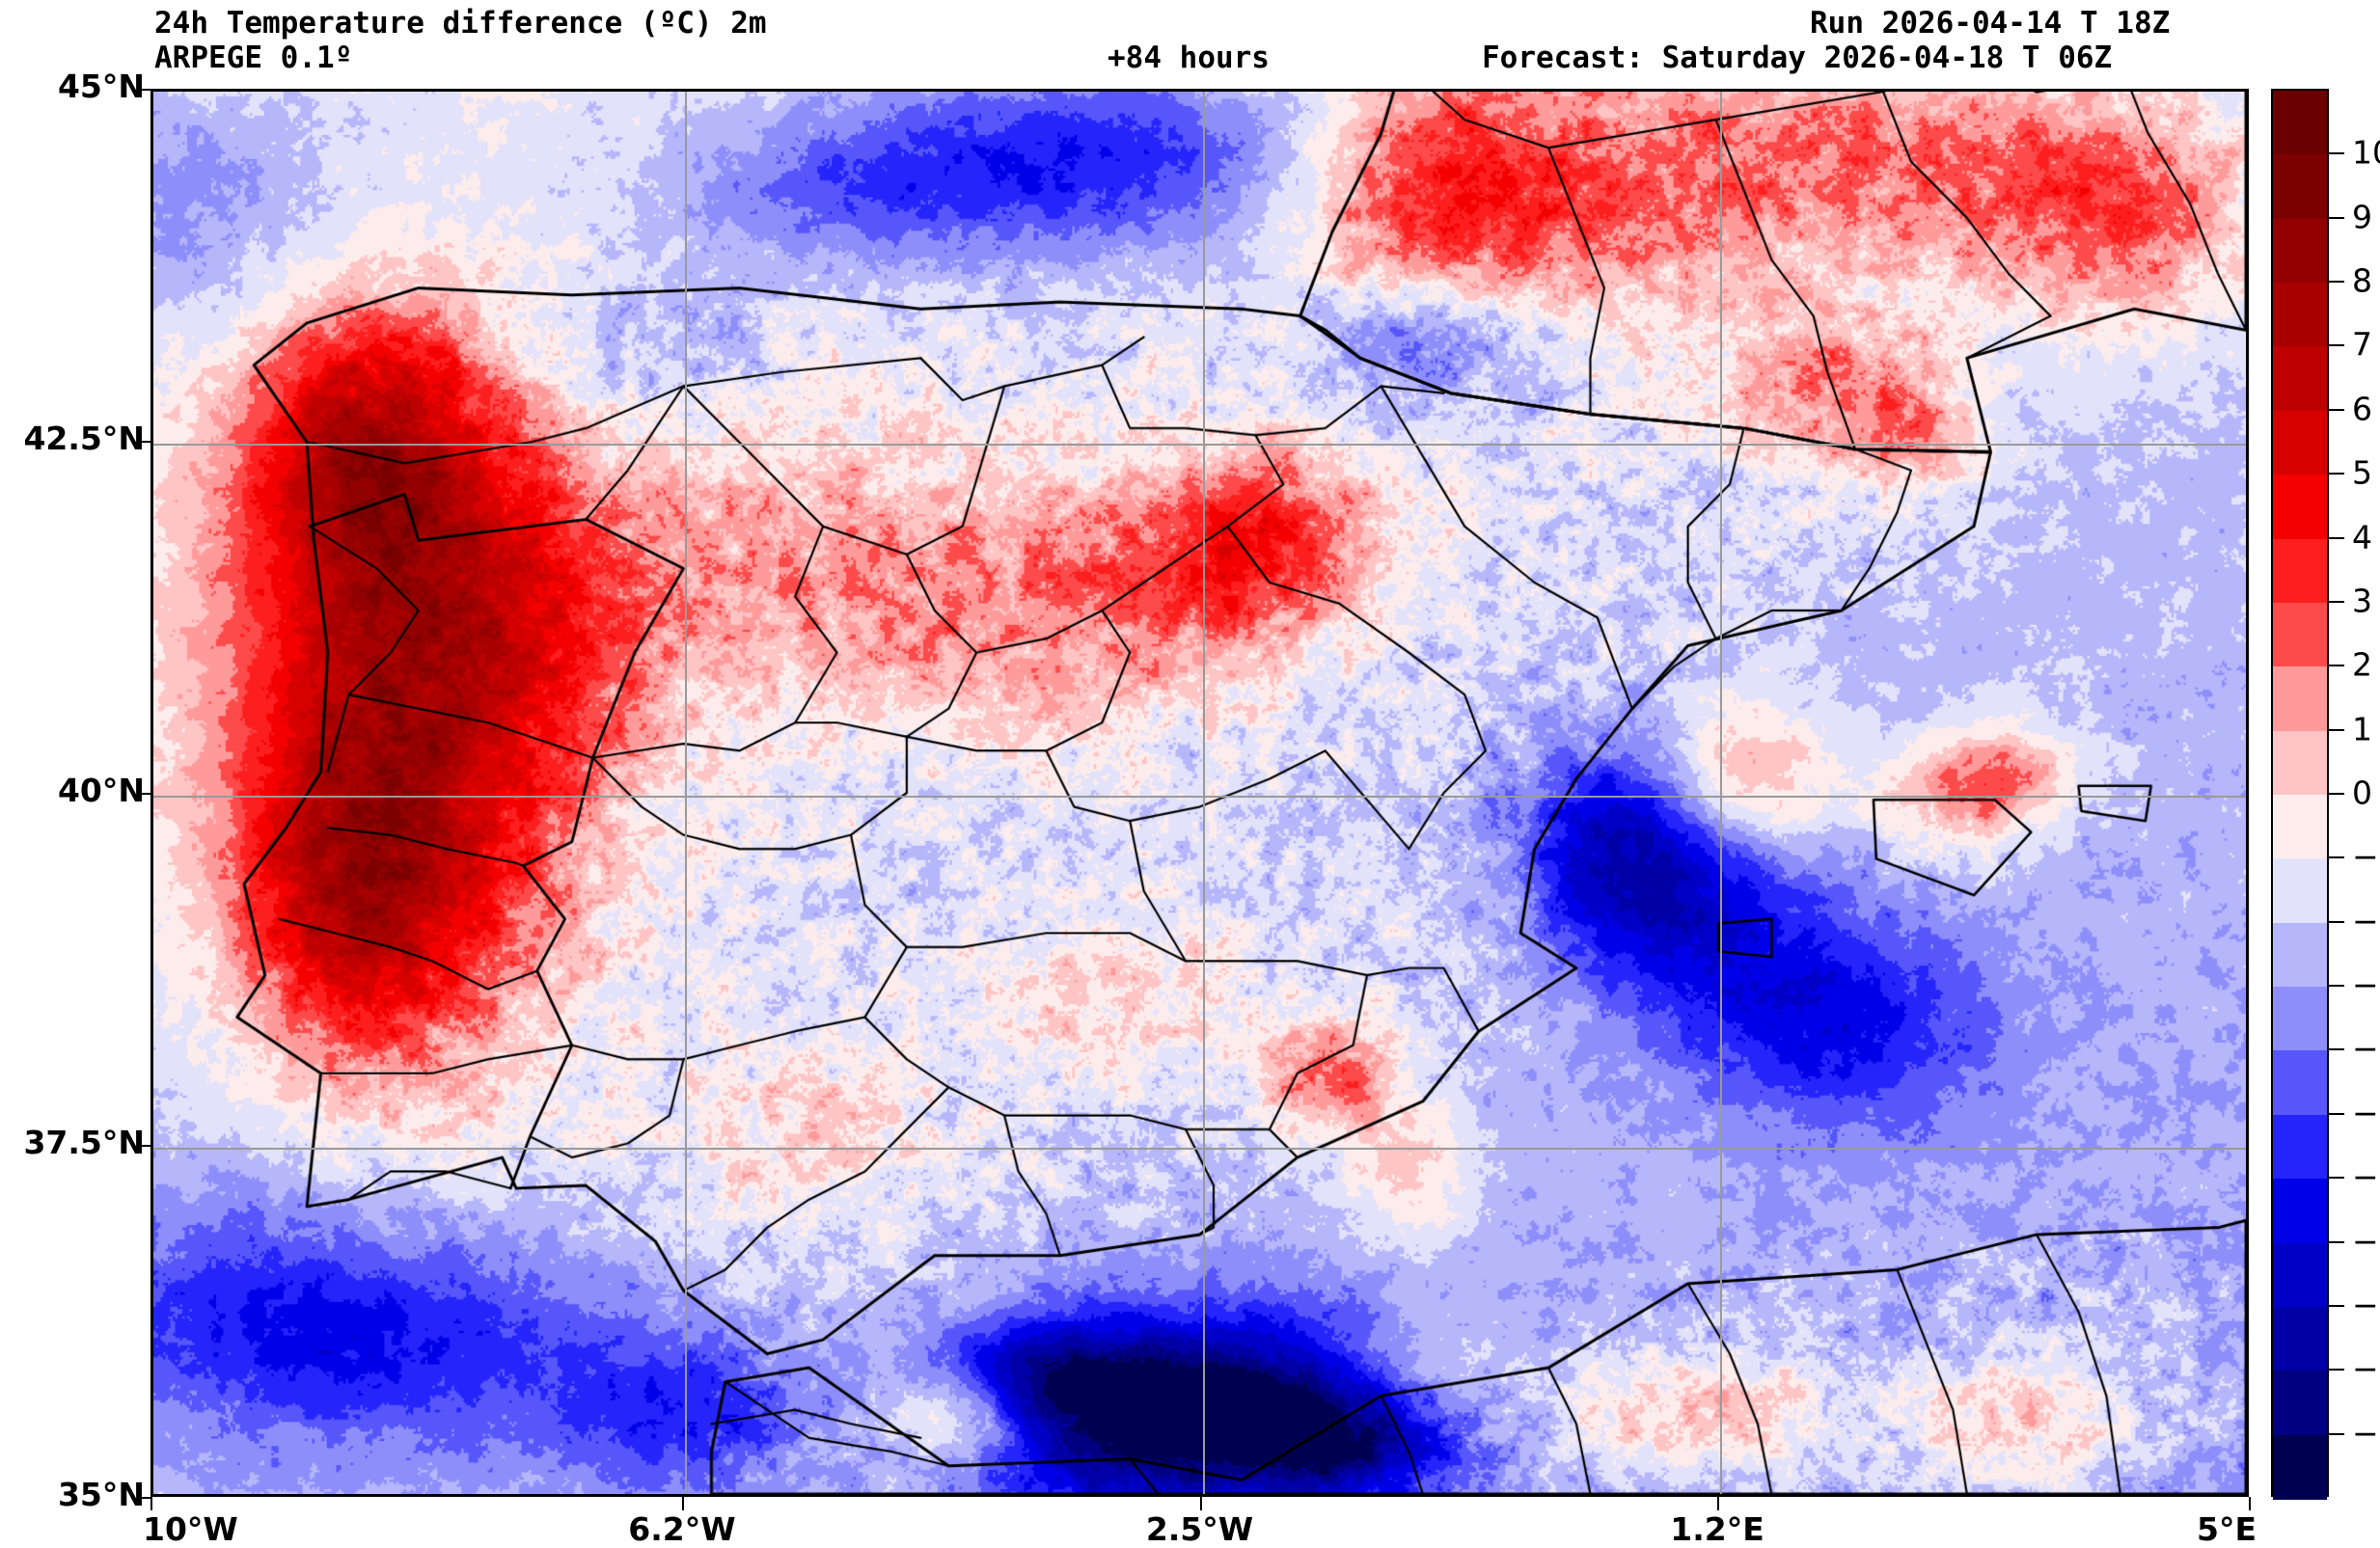 The image size is (2380, 1548). I want to click on colorbar: 109876543210−1−2−3−4−5−6−7−8−9−10, so click(2325, 794).